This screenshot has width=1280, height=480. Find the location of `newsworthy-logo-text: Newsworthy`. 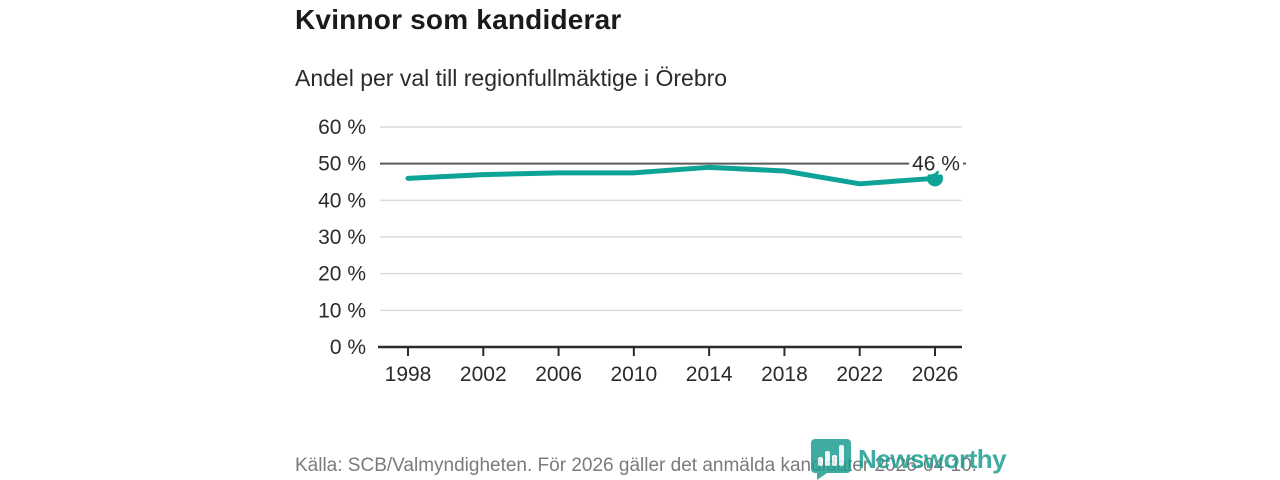

newsworthy-logo-text: Newsworthy is located at coordinates (932, 458).